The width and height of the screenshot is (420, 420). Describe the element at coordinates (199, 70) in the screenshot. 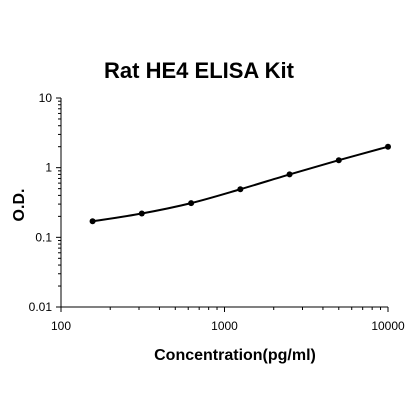

I see `chart-title: Rat HE4 ELISA Kit` at that location.